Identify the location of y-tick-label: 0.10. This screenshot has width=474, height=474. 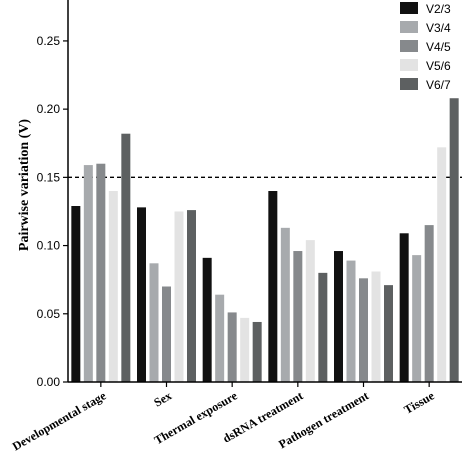
(49, 246).